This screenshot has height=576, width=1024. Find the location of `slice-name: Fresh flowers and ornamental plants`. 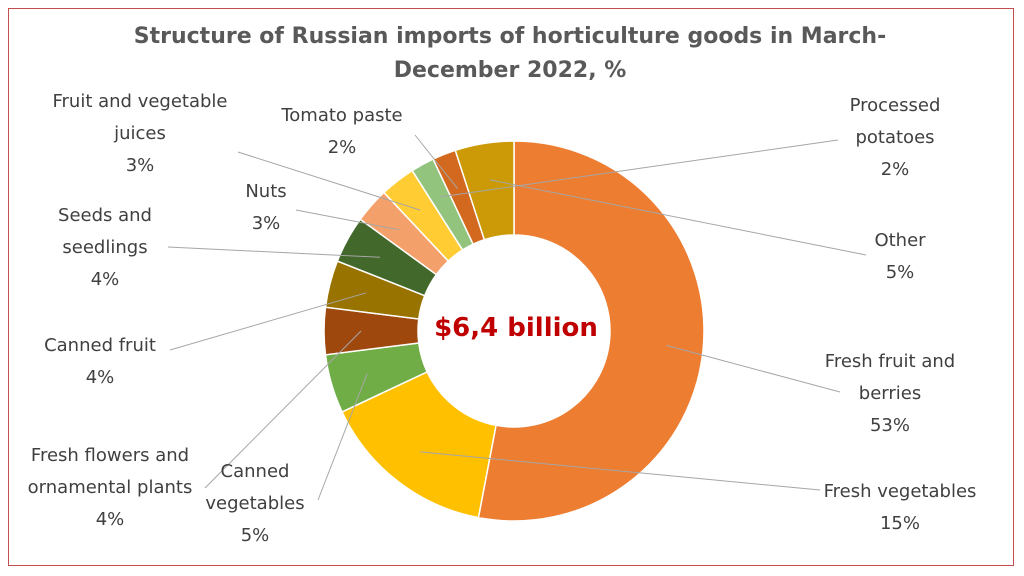

slice-name: Fresh flowers and ornamental plants is located at coordinates (110, 471).